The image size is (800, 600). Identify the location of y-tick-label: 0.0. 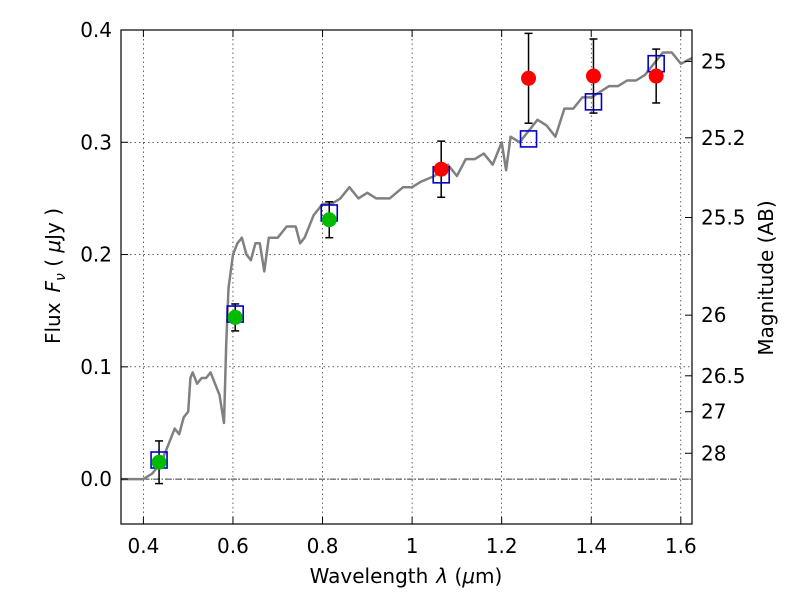
(96, 479).